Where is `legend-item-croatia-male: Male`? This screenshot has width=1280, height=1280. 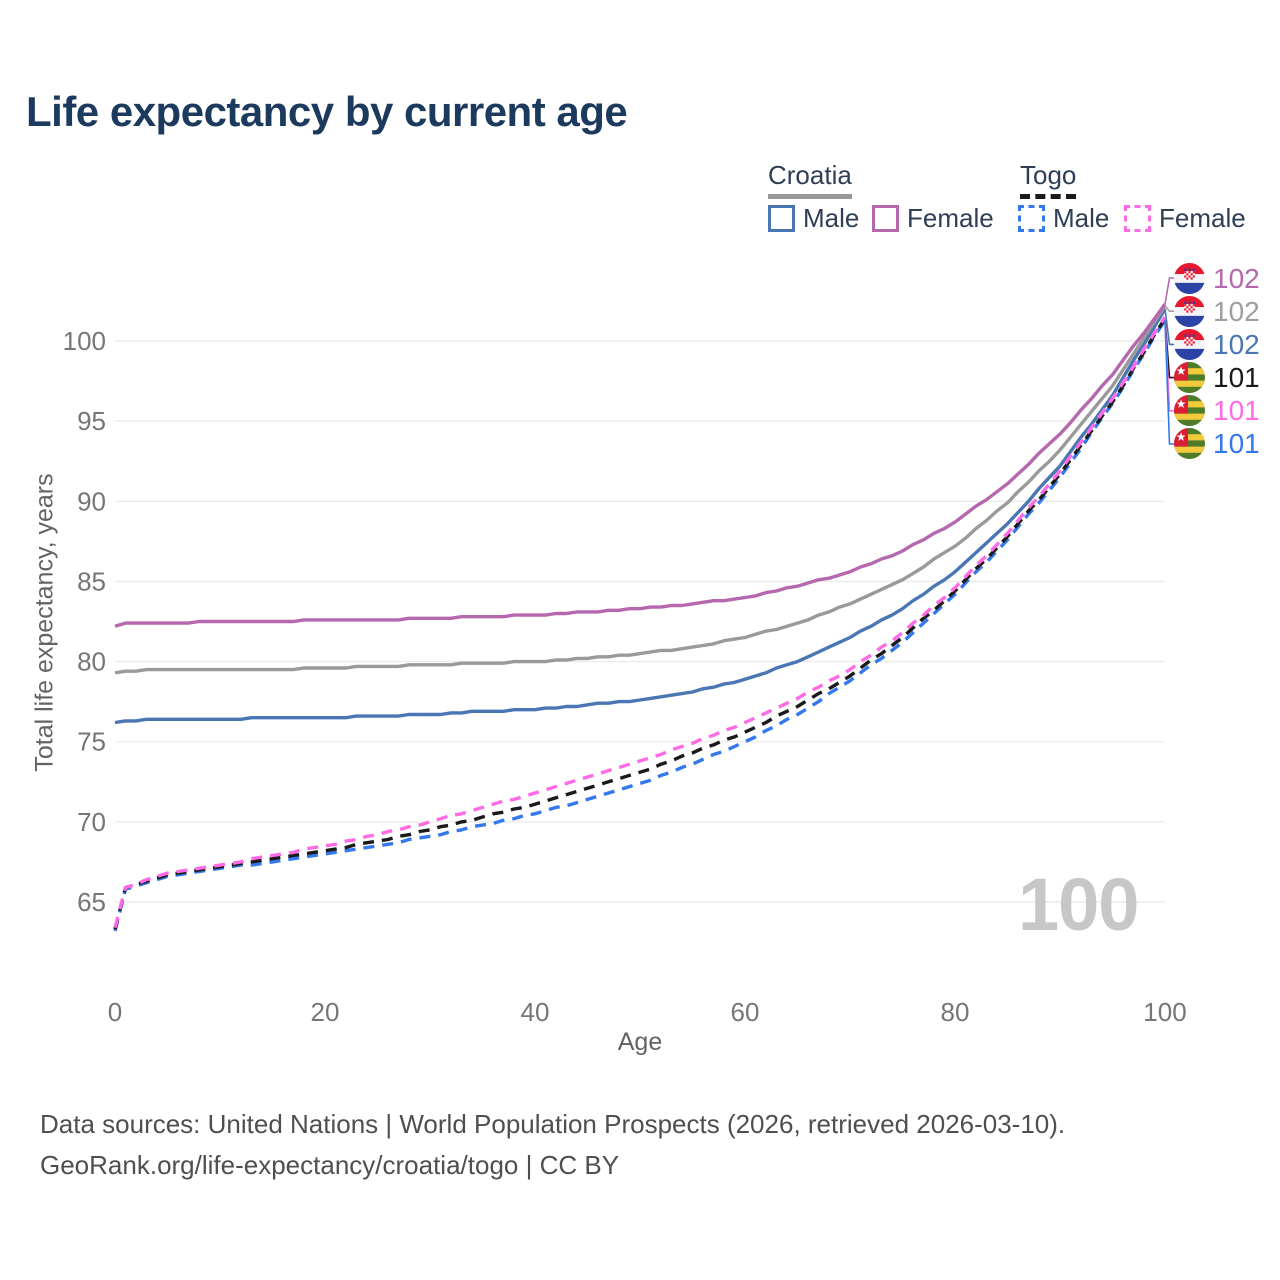
legend-item-croatia-male: Male is located at coordinates (813, 218).